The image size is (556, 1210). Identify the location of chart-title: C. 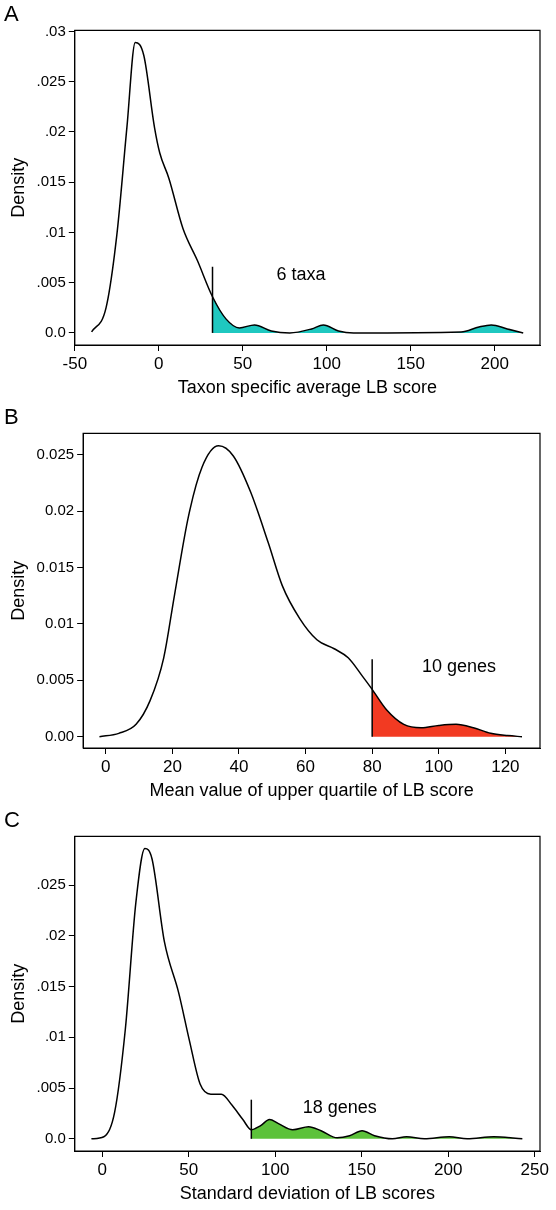
(12, 820).